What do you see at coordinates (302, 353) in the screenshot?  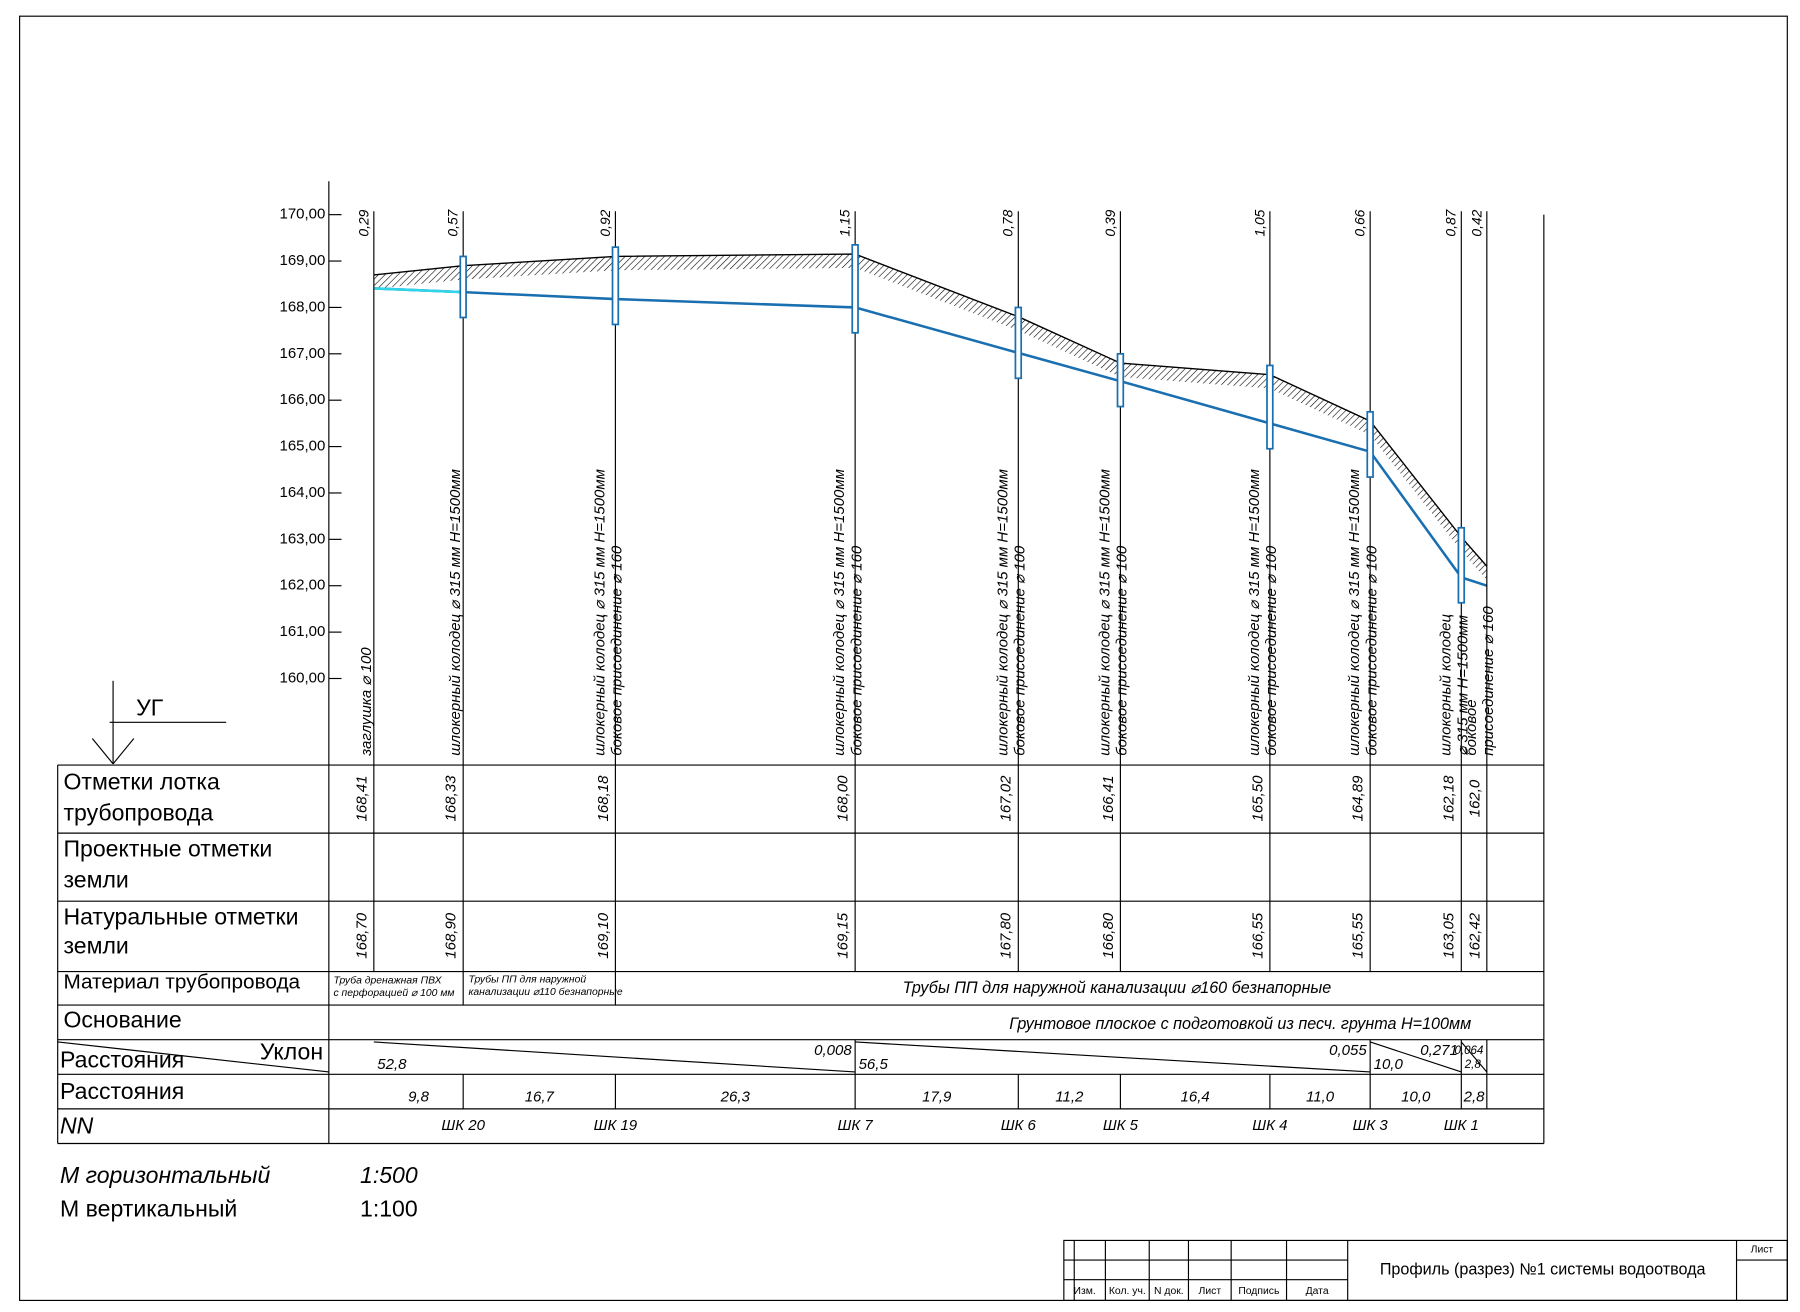 I see `elevation-tick-label: 167,00` at bounding box center [302, 353].